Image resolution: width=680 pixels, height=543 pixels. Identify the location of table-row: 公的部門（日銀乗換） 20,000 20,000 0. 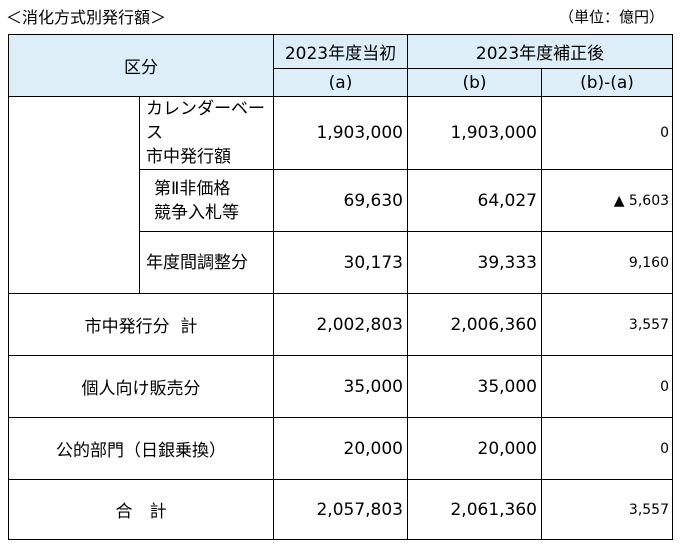
(341, 448).